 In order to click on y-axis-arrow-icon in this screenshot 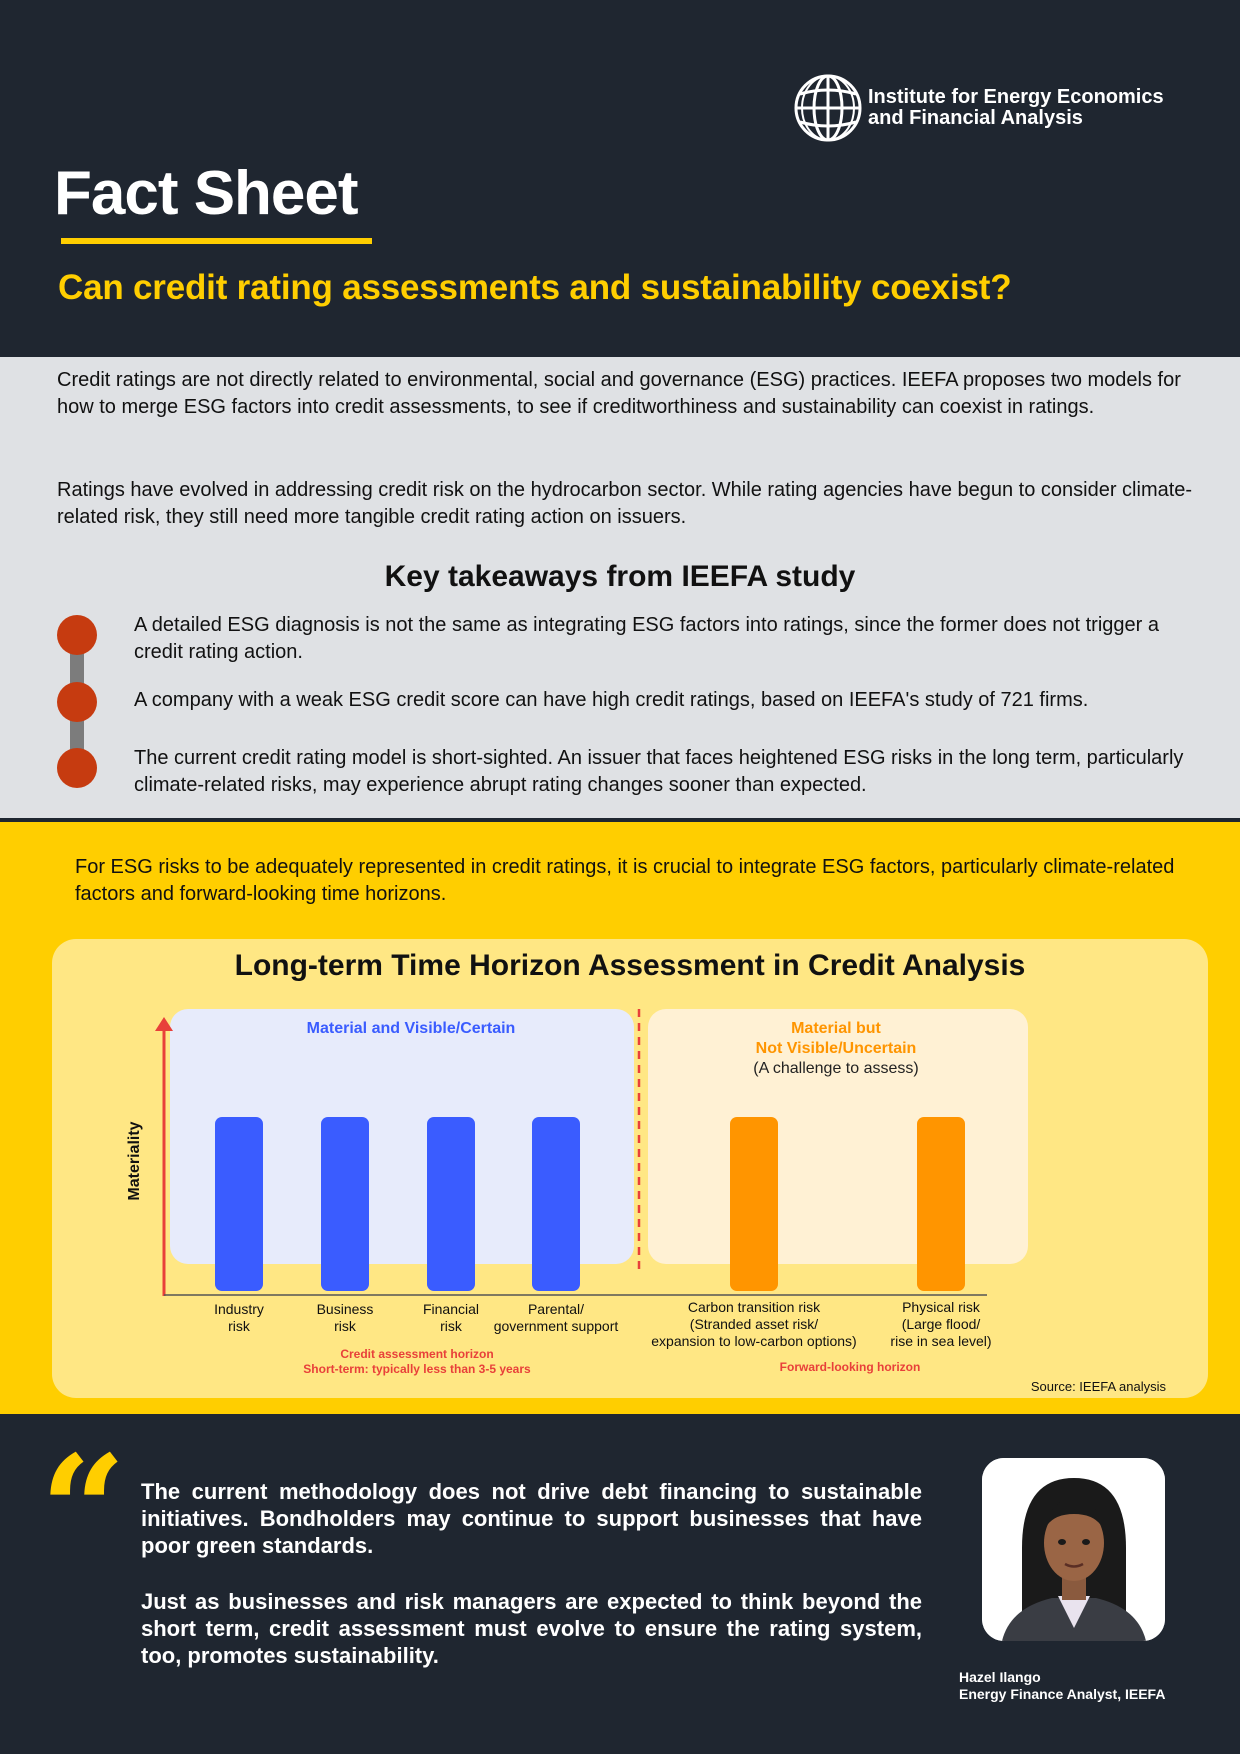, I will do `click(164, 1024)`.